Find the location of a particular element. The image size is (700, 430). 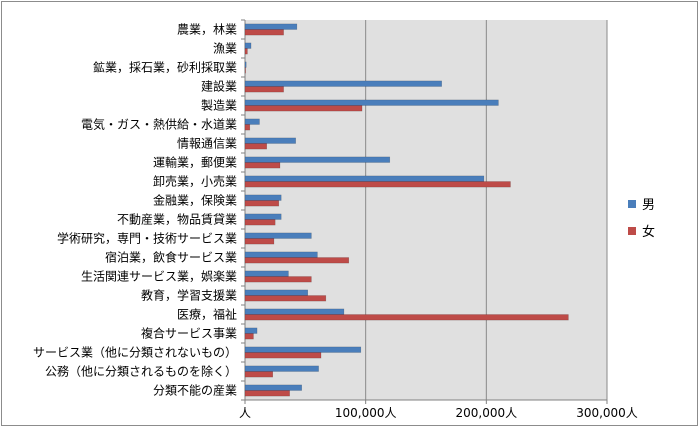

category-label: 卸売業，小売業 is located at coordinates (195, 181).